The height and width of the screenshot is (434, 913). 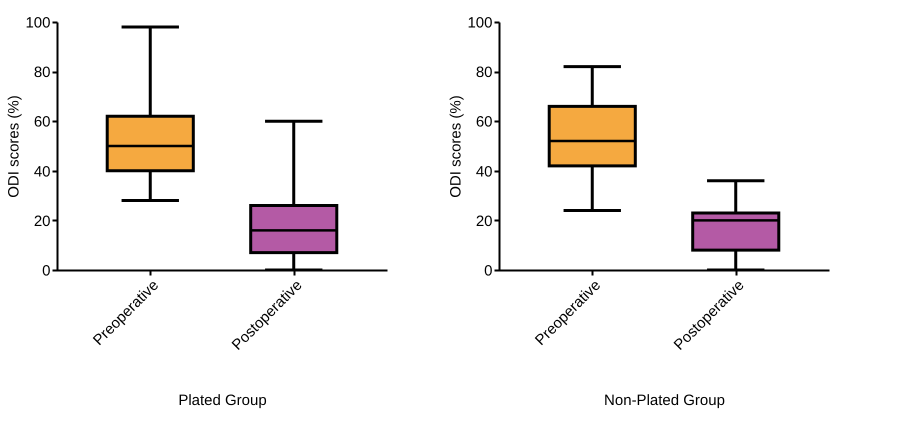 What do you see at coordinates (222, 400) in the screenshot?
I see `x-axis-title: Plated Group` at bounding box center [222, 400].